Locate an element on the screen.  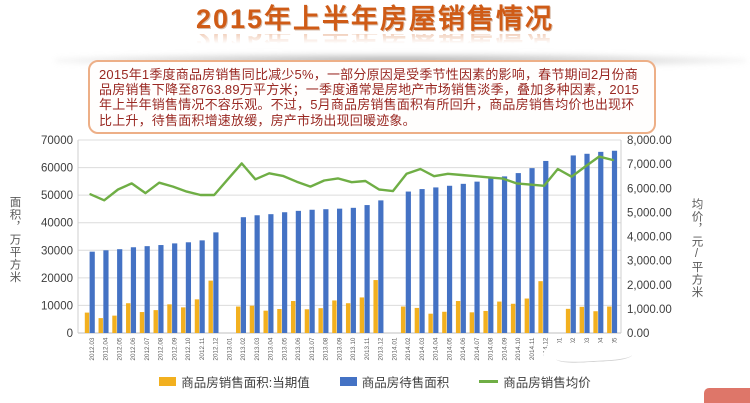
svg-text: 40000 is located at coordinates (57, 224).